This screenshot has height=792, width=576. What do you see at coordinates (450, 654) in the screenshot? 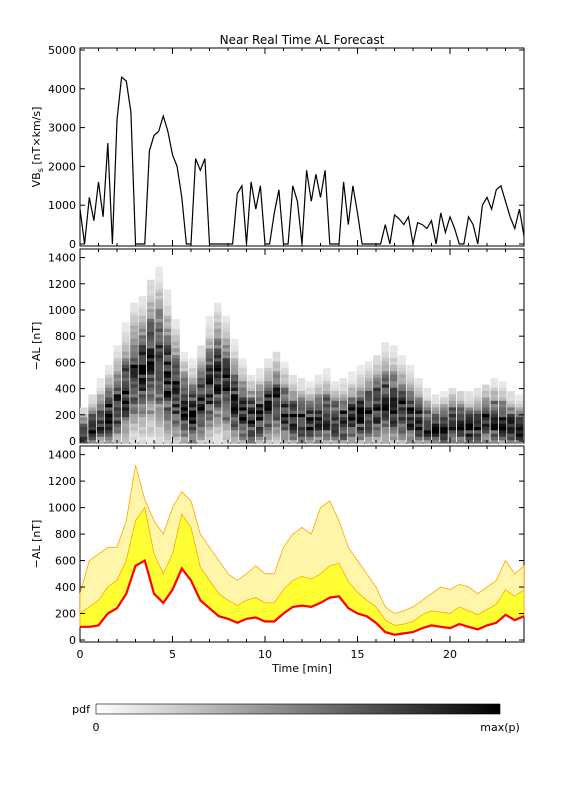
I see `x-tick-label: 20` at bounding box center [450, 654].